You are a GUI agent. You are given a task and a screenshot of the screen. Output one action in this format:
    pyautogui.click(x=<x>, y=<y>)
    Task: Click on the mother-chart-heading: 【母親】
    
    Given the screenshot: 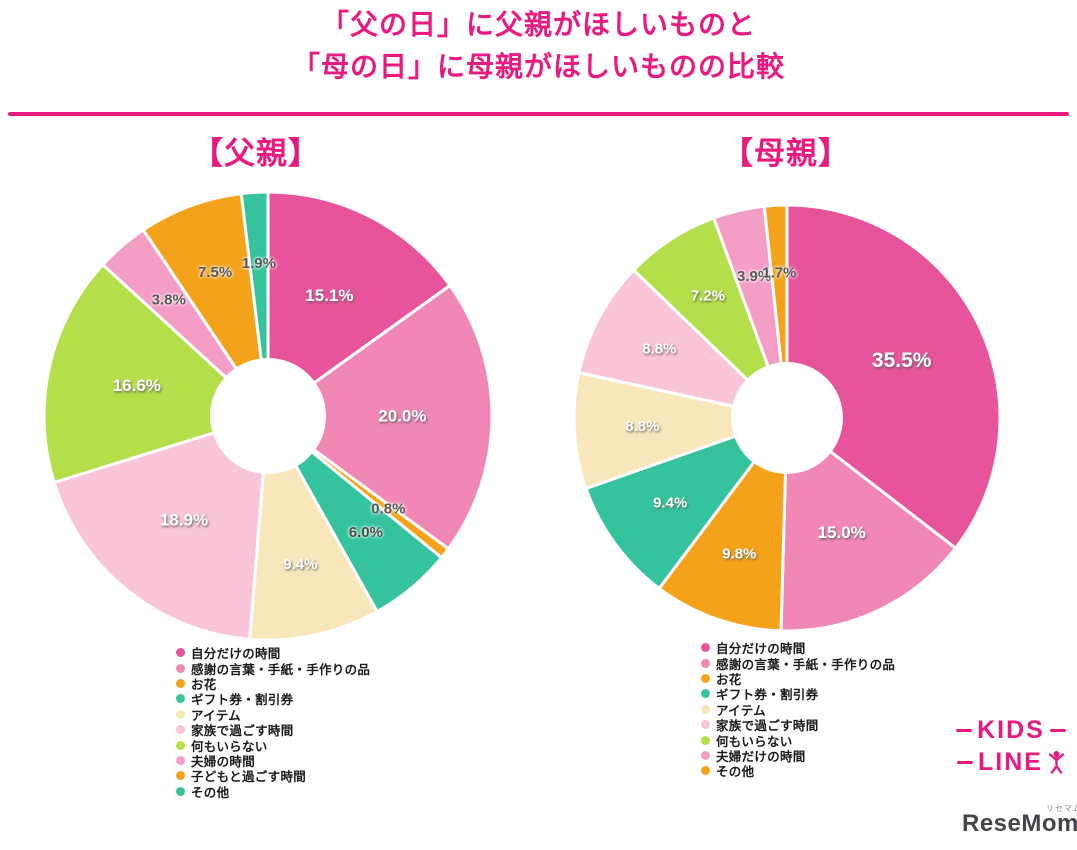 What is the action you would take?
    pyautogui.click(x=786, y=153)
    